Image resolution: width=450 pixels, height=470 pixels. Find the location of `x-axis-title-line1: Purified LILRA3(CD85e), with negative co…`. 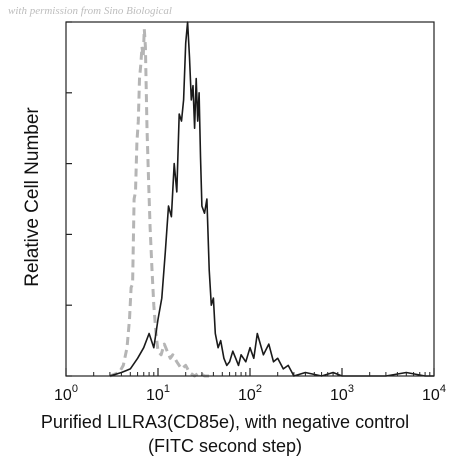

x-axis-title-line1: Purified LILRA3(CD85e), with negative co… is located at coordinates (225, 422).